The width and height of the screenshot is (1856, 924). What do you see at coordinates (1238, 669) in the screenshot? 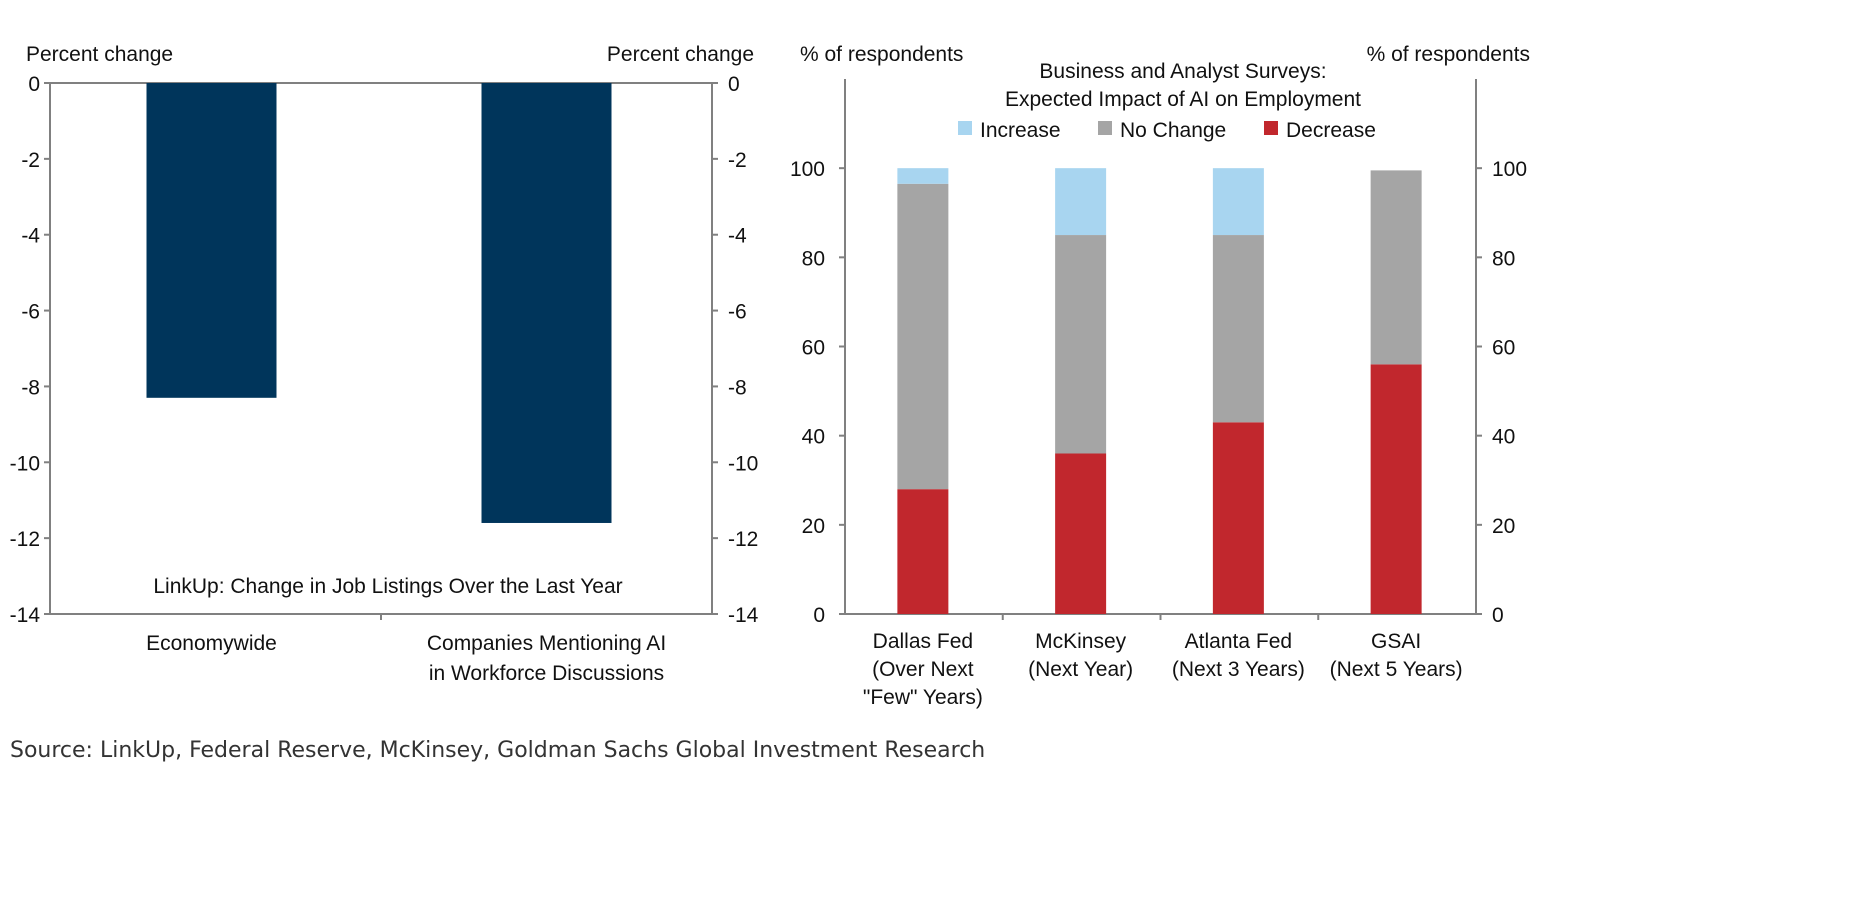
I see `x-tick-label: (Next 3 Years)` at bounding box center [1238, 669].